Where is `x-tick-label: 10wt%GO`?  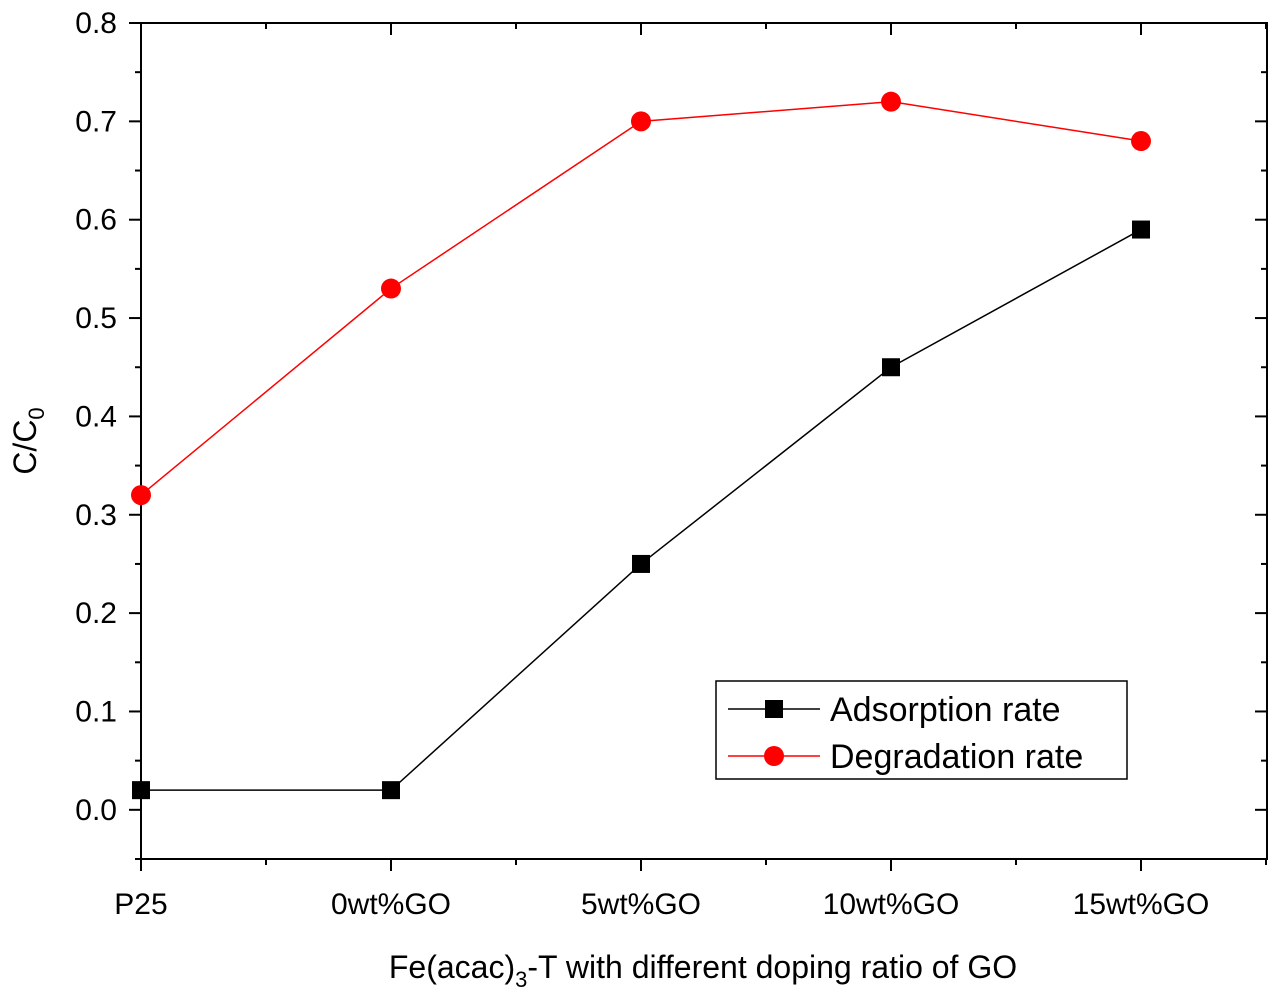
x-tick-label: 10wt%GO is located at coordinates (891, 904).